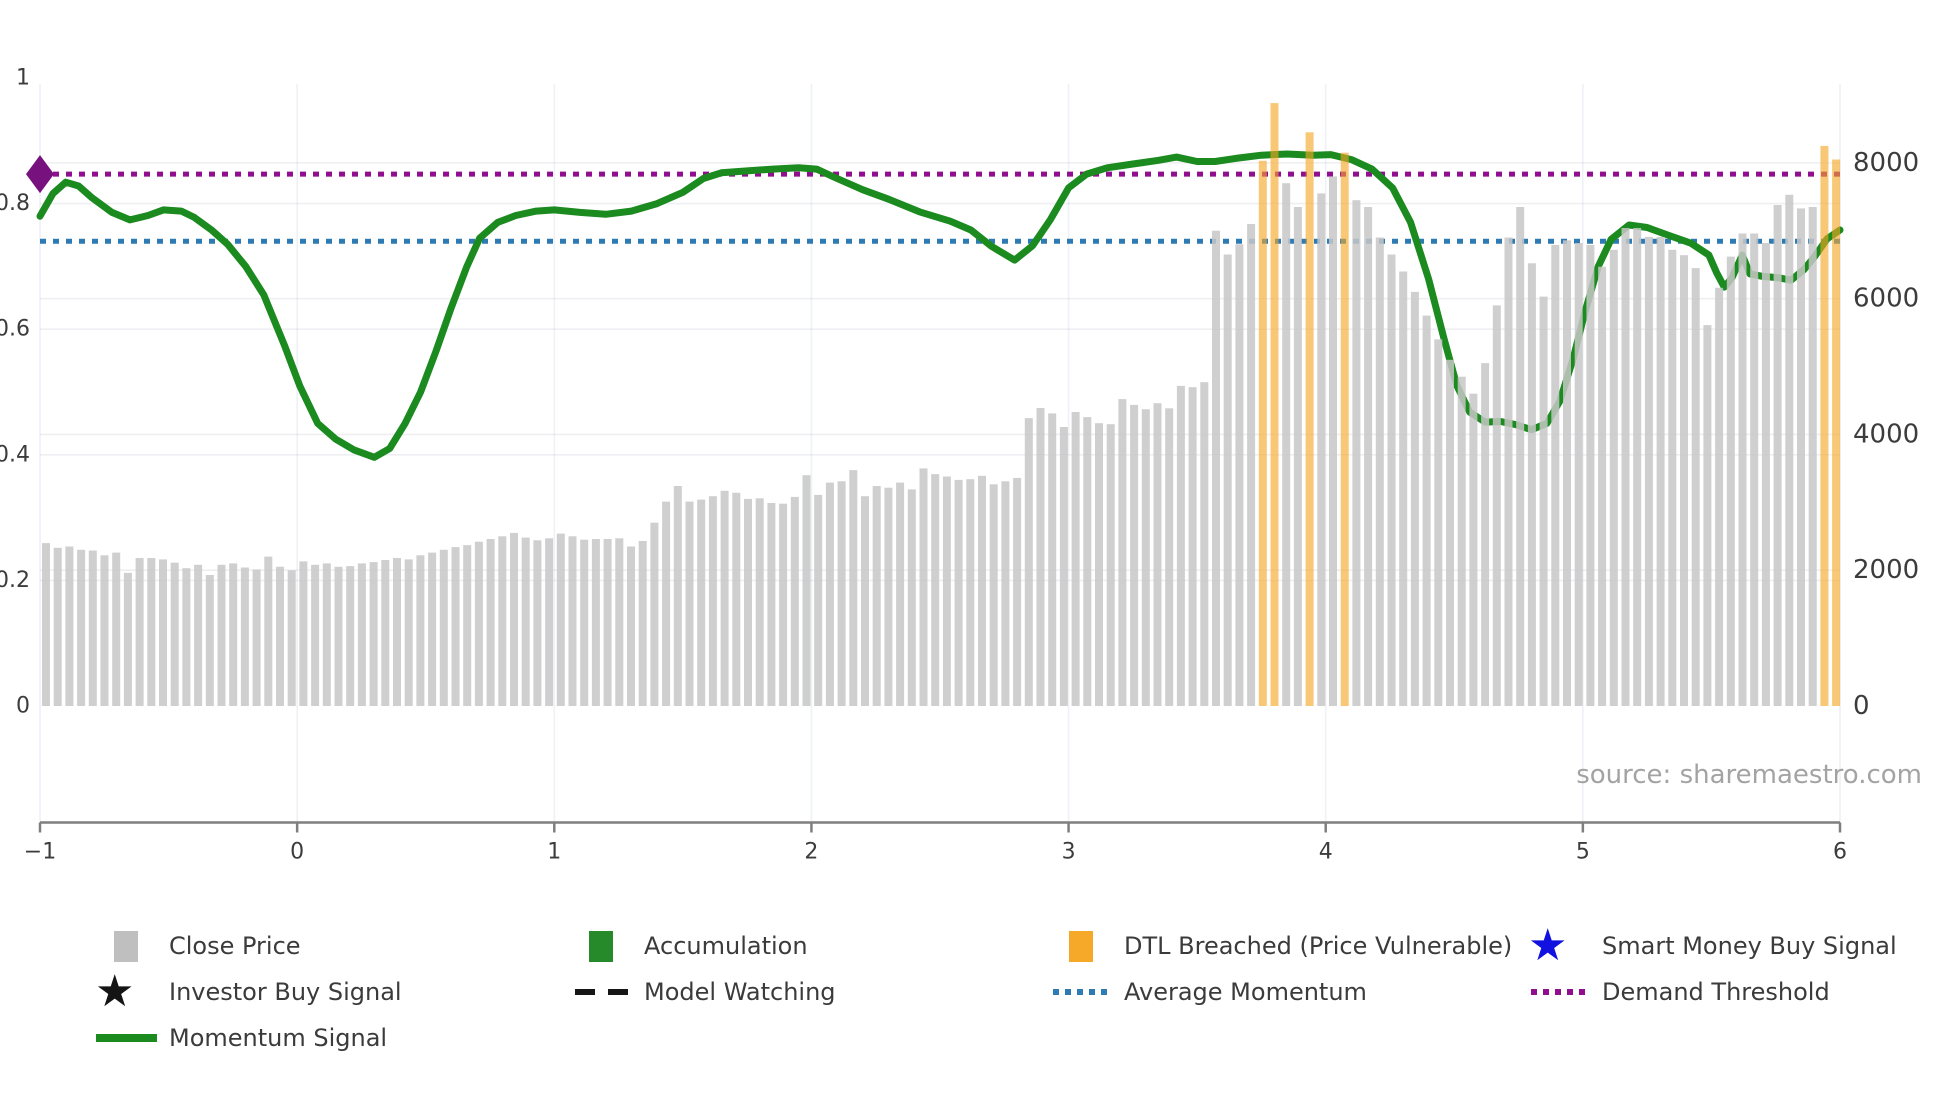  Describe the element at coordinates (40, 174) in the screenshot. I see `start-marker-icon` at that location.